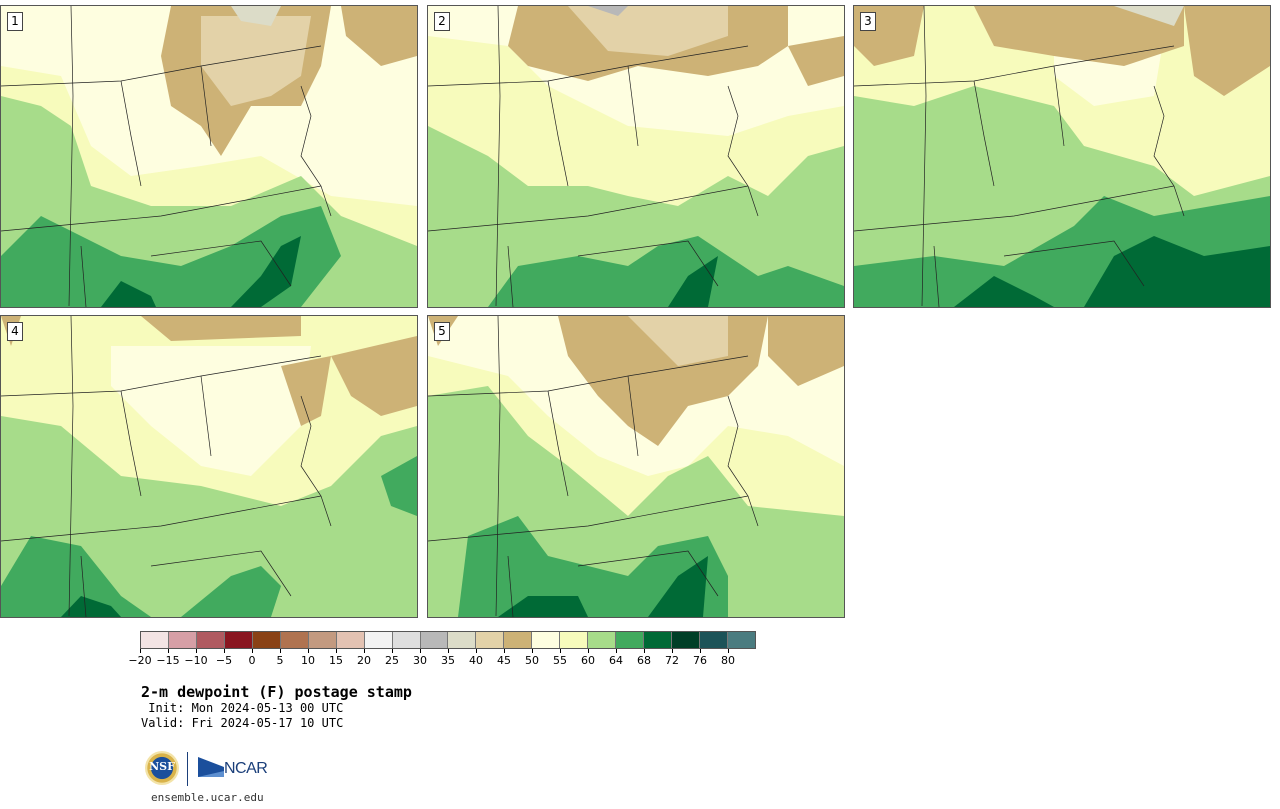  I want to click on stamp-panel-2: 2, so click(636, 156).